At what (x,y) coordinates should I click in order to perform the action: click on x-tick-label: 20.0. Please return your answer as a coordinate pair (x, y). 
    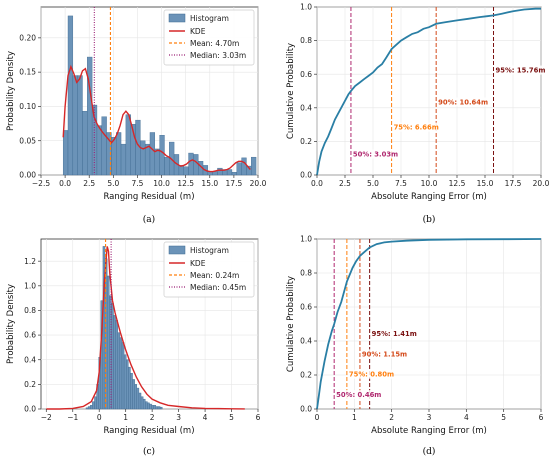
    Looking at the image, I should click on (541, 183).